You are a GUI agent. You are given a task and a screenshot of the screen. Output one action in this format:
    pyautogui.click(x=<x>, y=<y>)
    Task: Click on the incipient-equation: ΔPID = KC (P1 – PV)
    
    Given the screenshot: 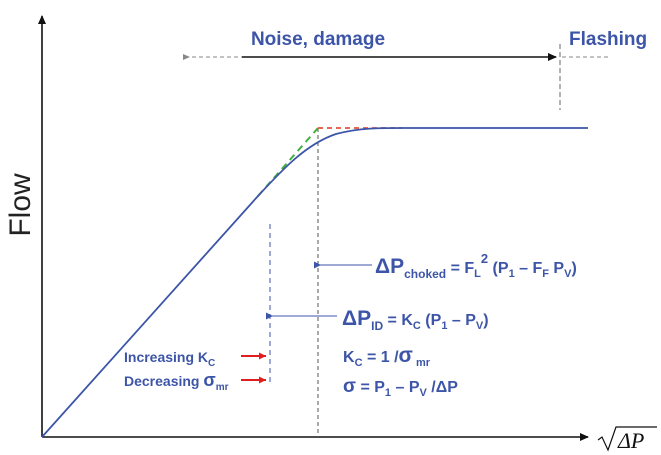 What is the action you would take?
    pyautogui.click(x=415, y=320)
    